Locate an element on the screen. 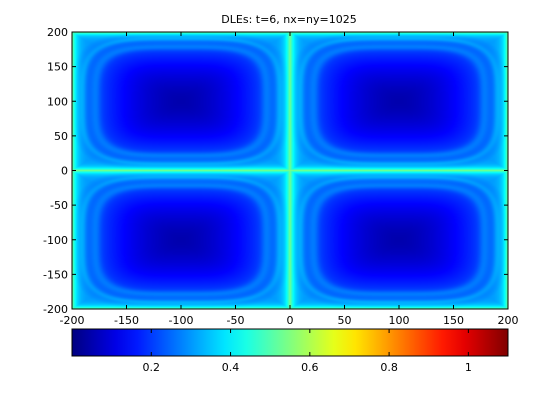  colorbar-ticks: 0.2 0.4 0.6 0.8 1 is located at coordinates (307, 351).